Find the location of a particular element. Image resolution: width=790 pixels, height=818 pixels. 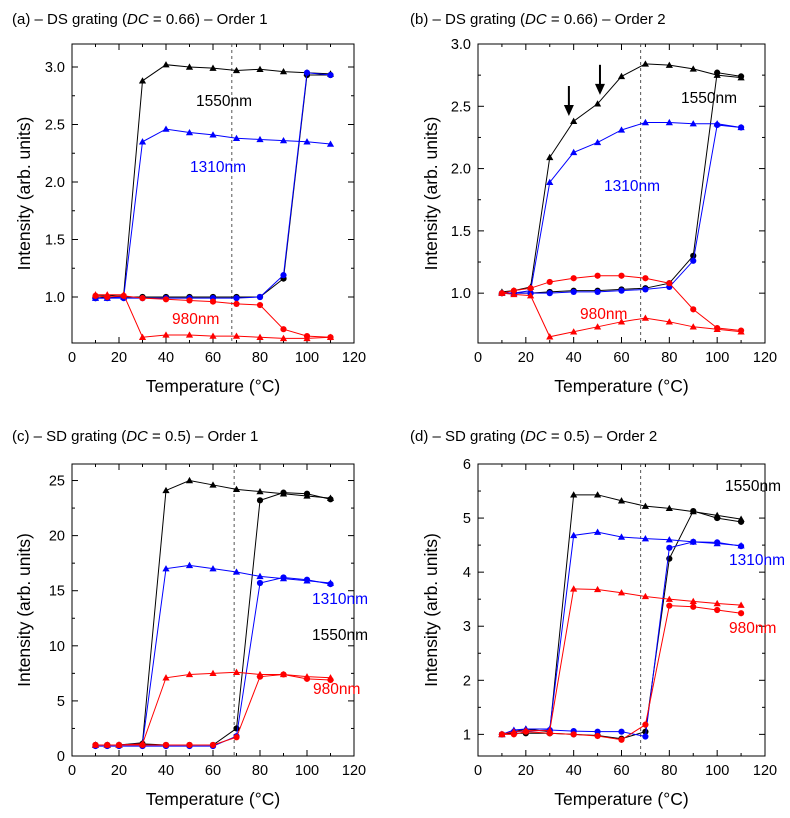

panel-title-suffix: = 0.66) – Order 2 is located at coordinates (606, 19).